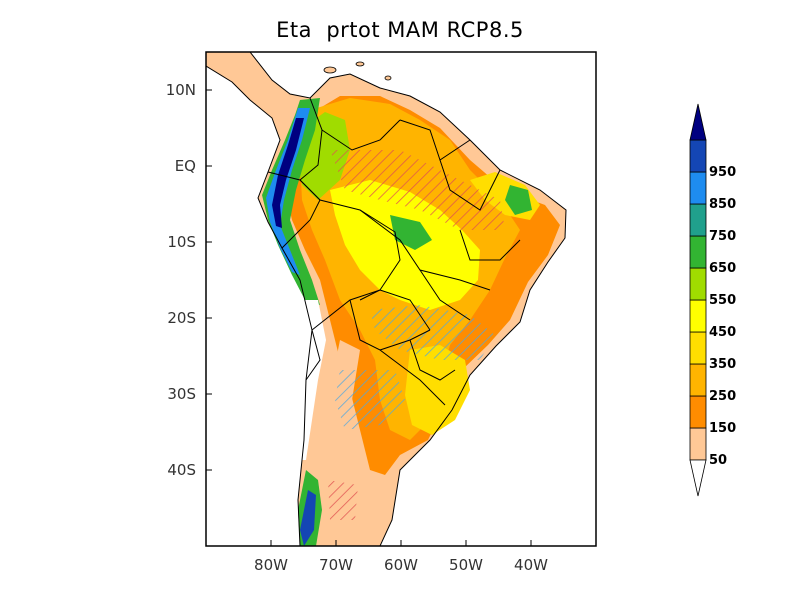  What do you see at coordinates (417, 190) in the screenshot?
I see `hatch-amazon` at bounding box center [417, 190].